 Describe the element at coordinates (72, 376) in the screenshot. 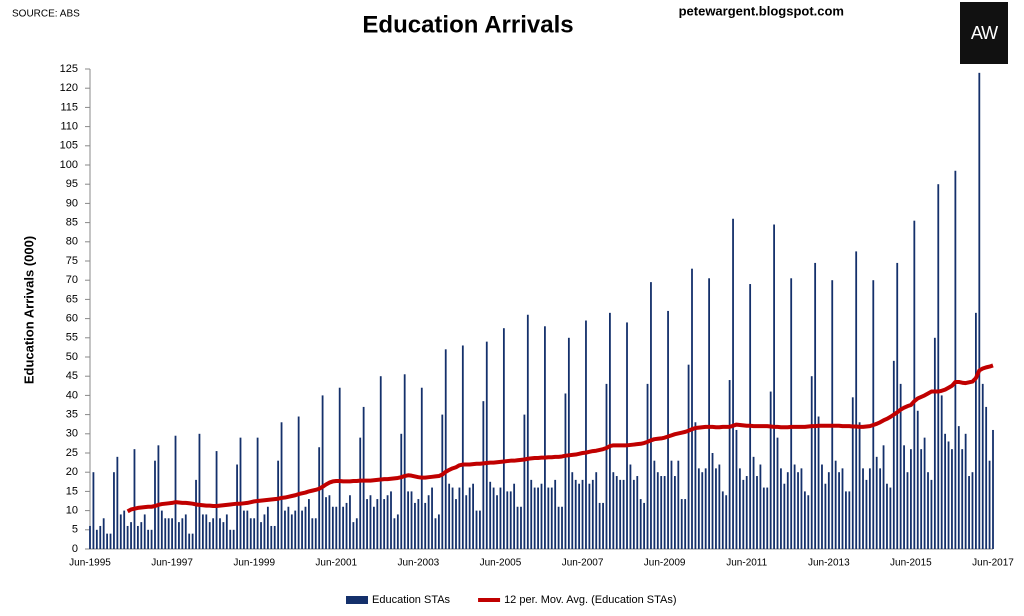

I see `y-tick-label: 45` at that location.